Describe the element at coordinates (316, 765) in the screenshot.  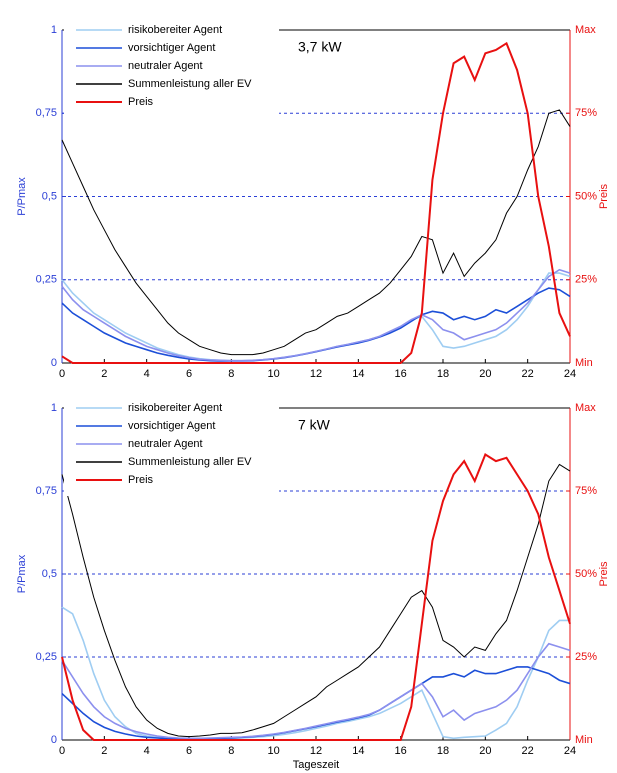
I see `x-axis-label: Tageszeit` at that location.